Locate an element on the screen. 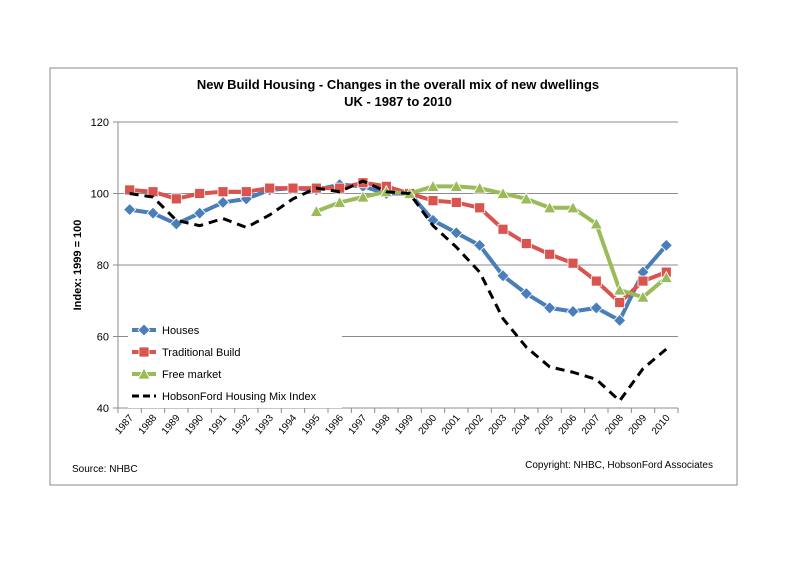 This screenshot has height=566, width=794. series is located at coordinates (491, 241).